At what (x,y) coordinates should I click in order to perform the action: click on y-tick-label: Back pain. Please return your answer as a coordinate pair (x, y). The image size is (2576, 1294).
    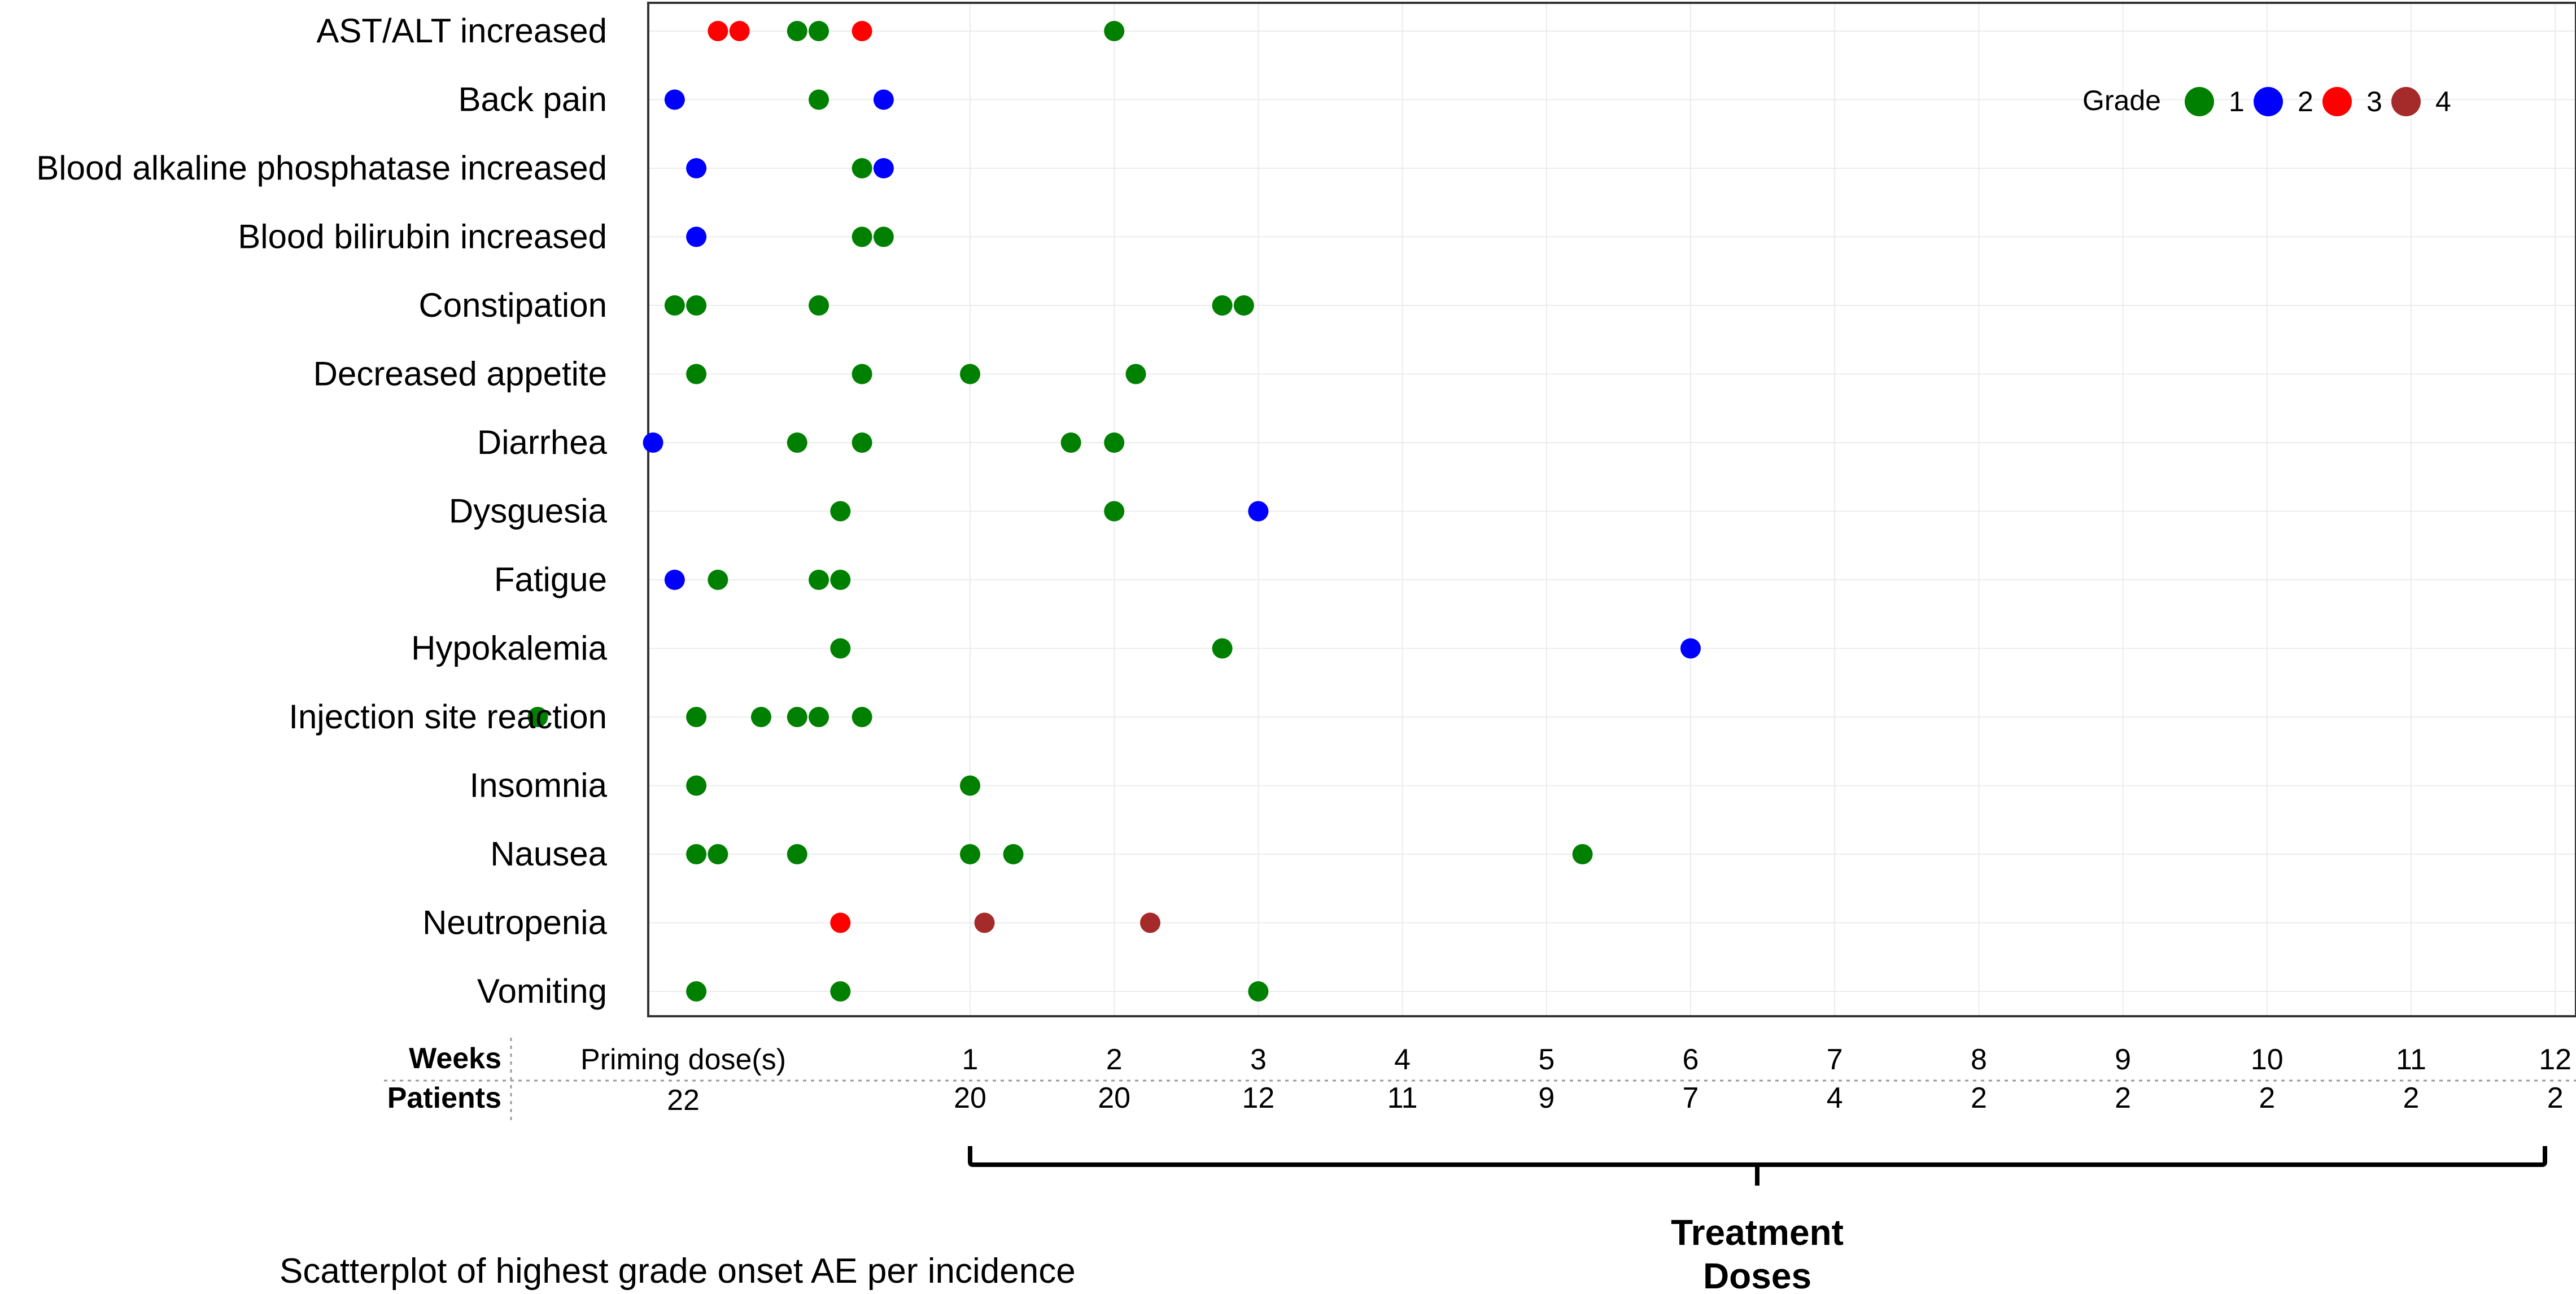
    Looking at the image, I should click on (534, 100).